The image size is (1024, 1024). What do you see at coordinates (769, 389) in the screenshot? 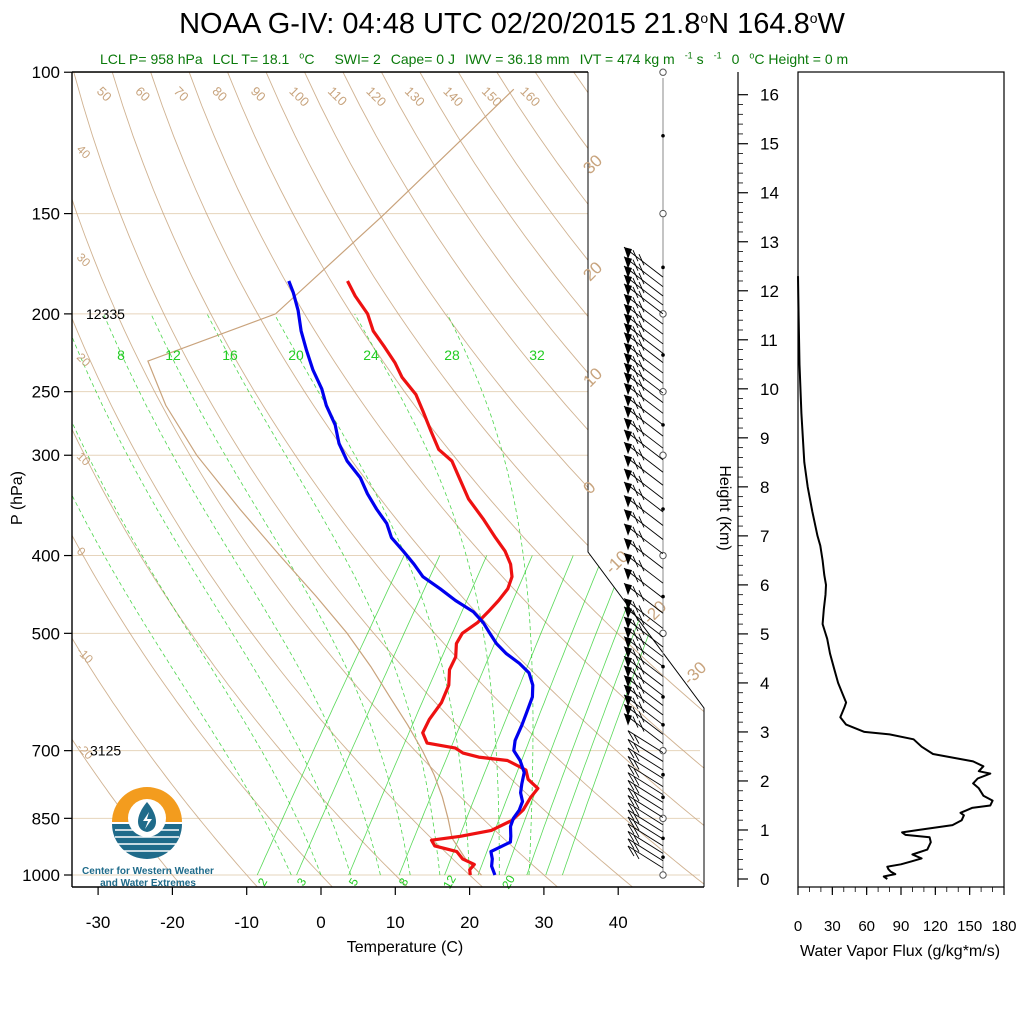
I see `height-tick-label: 10` at bounding box center [769, 389].